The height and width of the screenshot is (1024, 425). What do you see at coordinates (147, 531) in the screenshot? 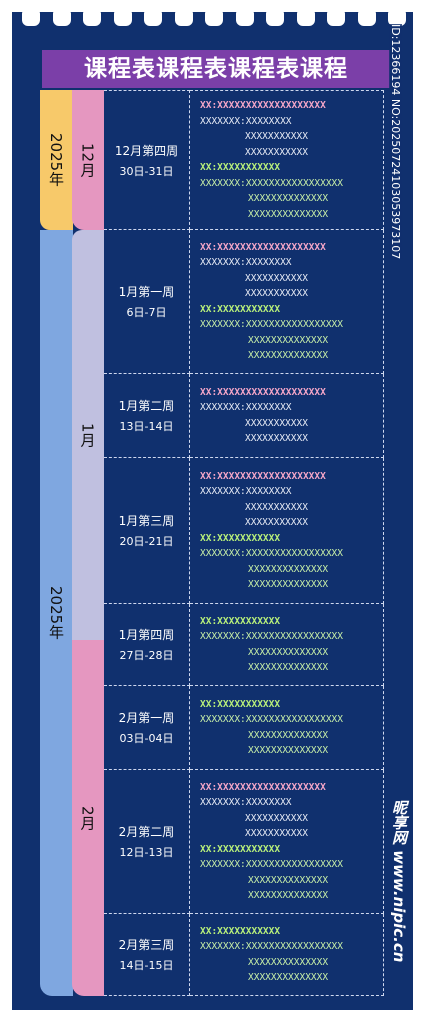
I see `week-cell: 1月第三周 20日-21日` at bounding box center [147, 531].